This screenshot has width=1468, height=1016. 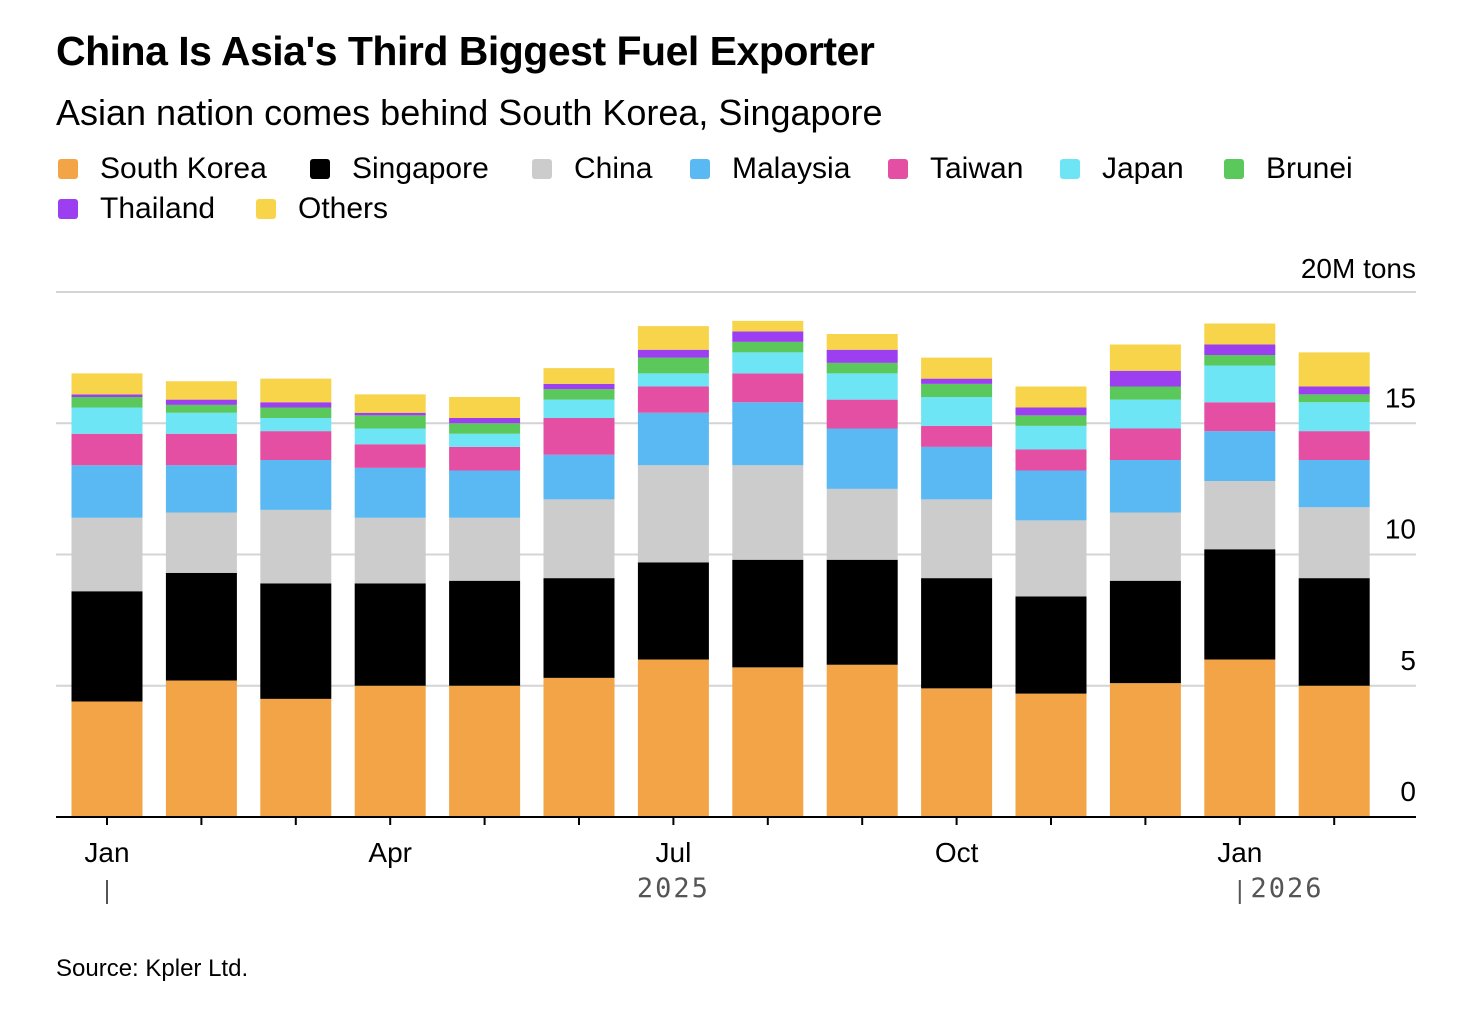 I want to click on legend-item: Taiwan, so click(x=955, y=169).